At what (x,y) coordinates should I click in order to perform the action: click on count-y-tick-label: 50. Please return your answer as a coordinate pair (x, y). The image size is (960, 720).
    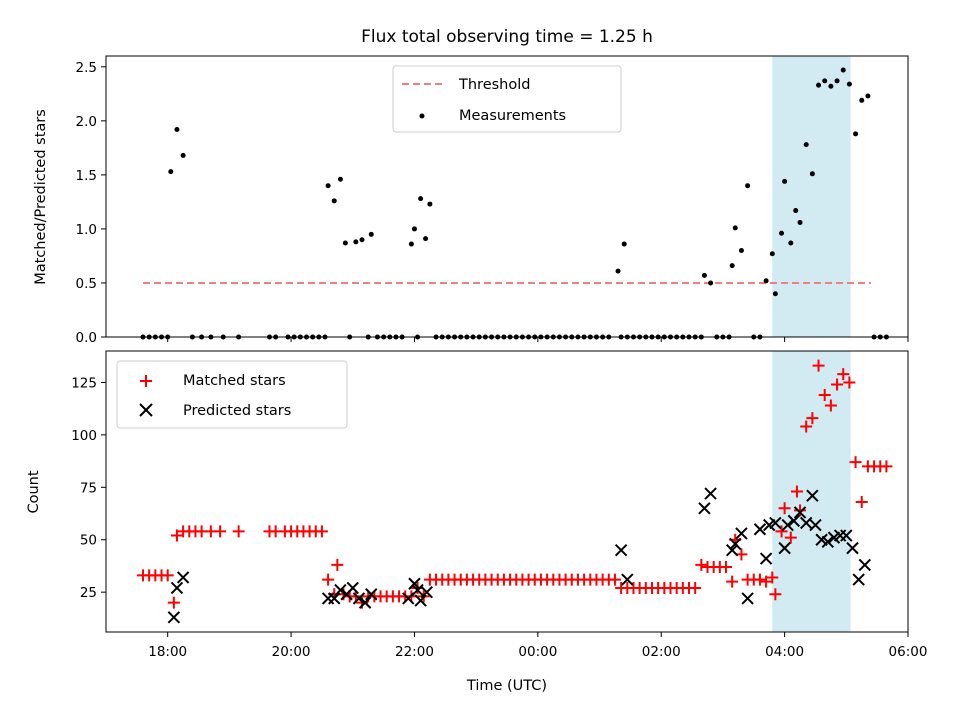
    Looking at the image, I should click on (88, 541).